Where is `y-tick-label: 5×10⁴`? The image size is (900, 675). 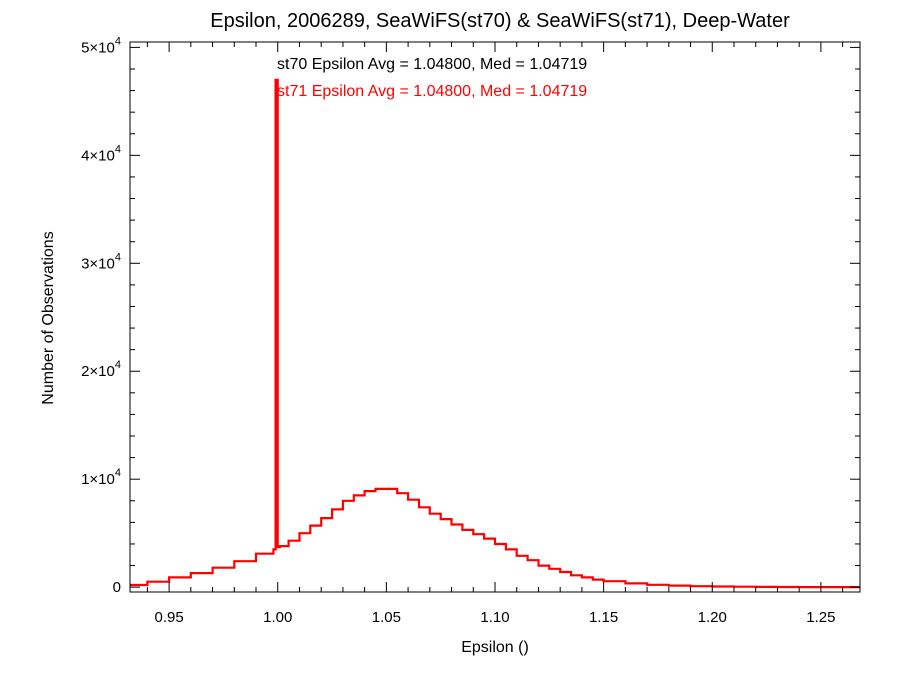
y-tick-label: 5×10⁴ is located at coordinates (101, 45).